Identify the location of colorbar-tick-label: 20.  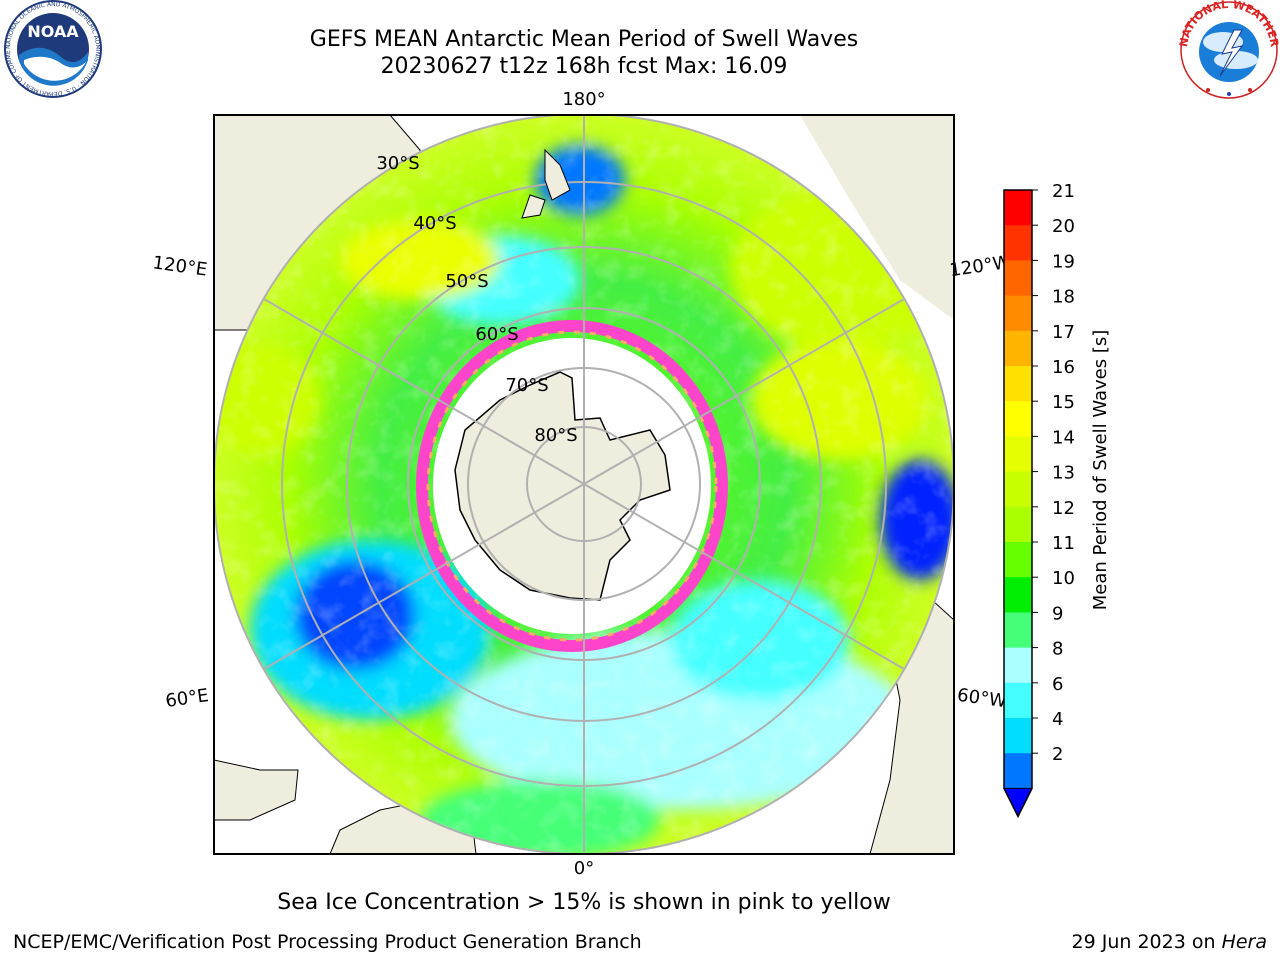
(1063, 226).